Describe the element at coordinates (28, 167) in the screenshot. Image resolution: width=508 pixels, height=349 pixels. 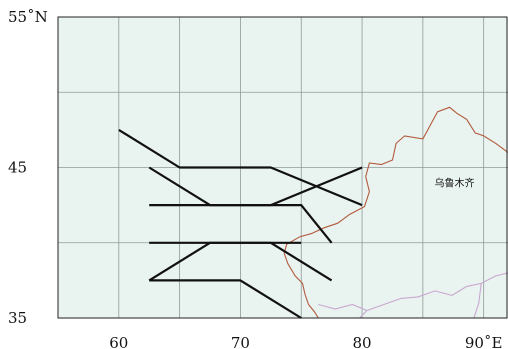
I see `latitude-tick-labels: 55˚N 45 35` at that location.